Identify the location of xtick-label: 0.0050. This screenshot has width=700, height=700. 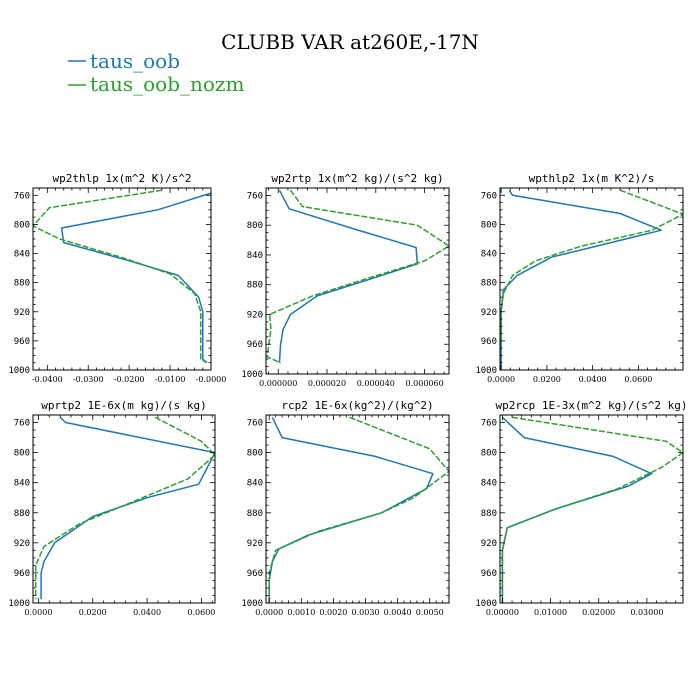
(430, 612).